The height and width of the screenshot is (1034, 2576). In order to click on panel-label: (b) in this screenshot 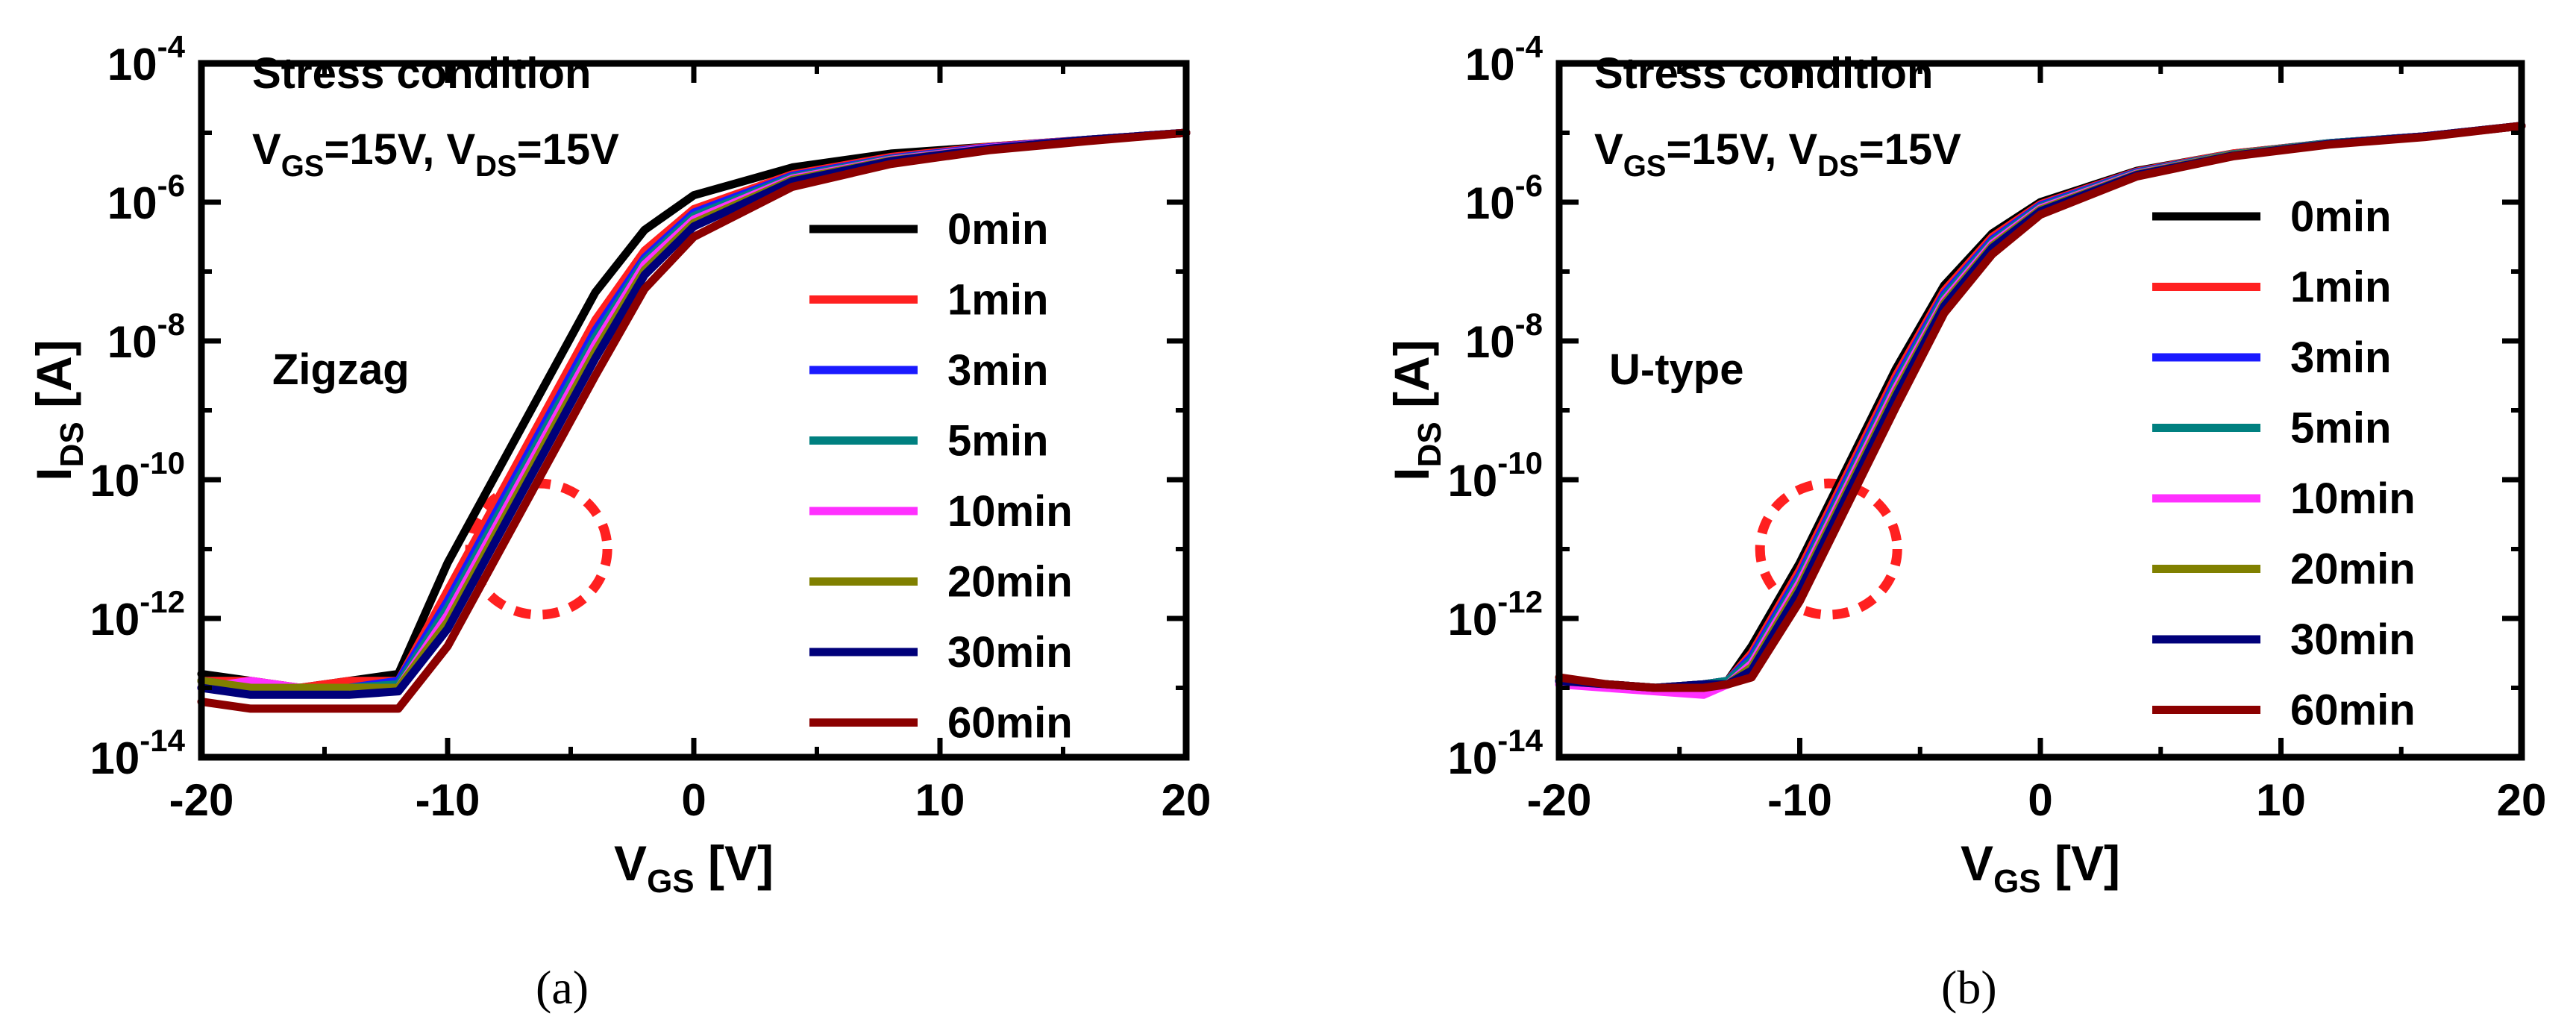, I will do `click(1969, 988)`.